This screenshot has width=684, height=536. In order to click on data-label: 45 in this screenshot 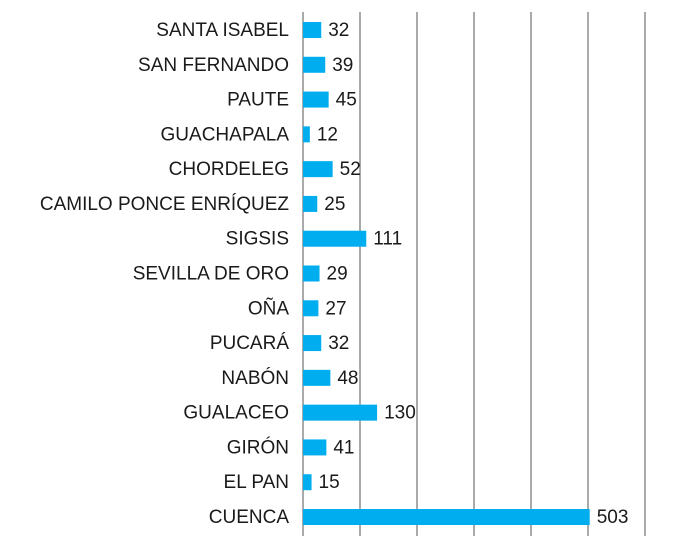, I will do `click(346, 100)`.